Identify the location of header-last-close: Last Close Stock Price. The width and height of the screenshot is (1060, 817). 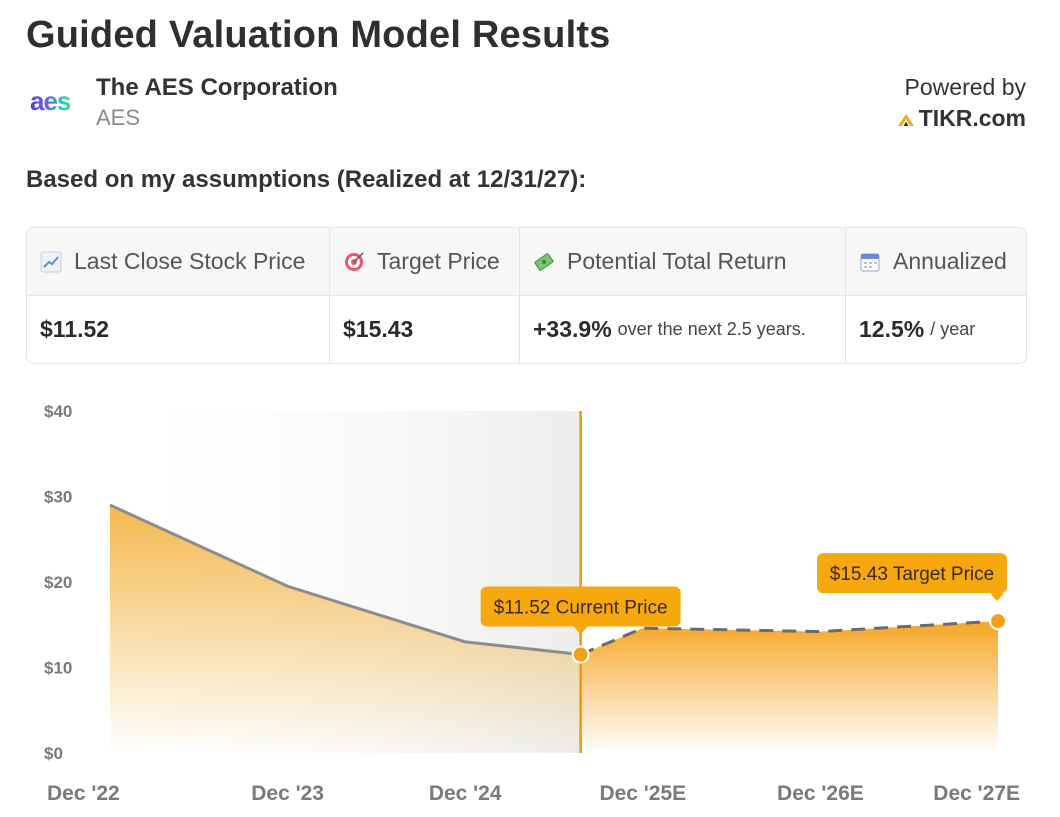
(178, 262).